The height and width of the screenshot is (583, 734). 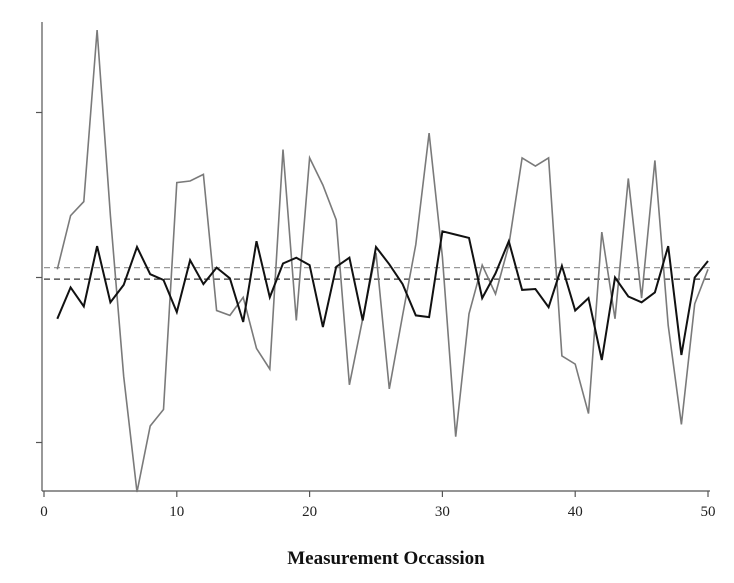 What do you see at coordinates (575, 512) in the screenshot?
I see `x-tick-label: 40` at bounding box center [575, 512].